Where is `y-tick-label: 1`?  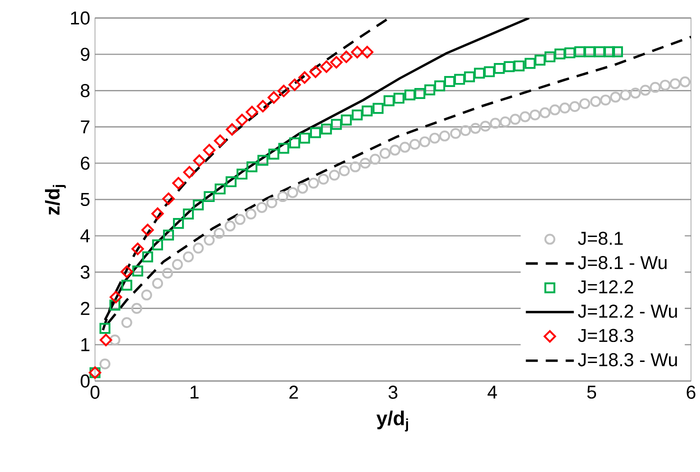 y-tick-label: 1 is located at coordinates (85, 345).